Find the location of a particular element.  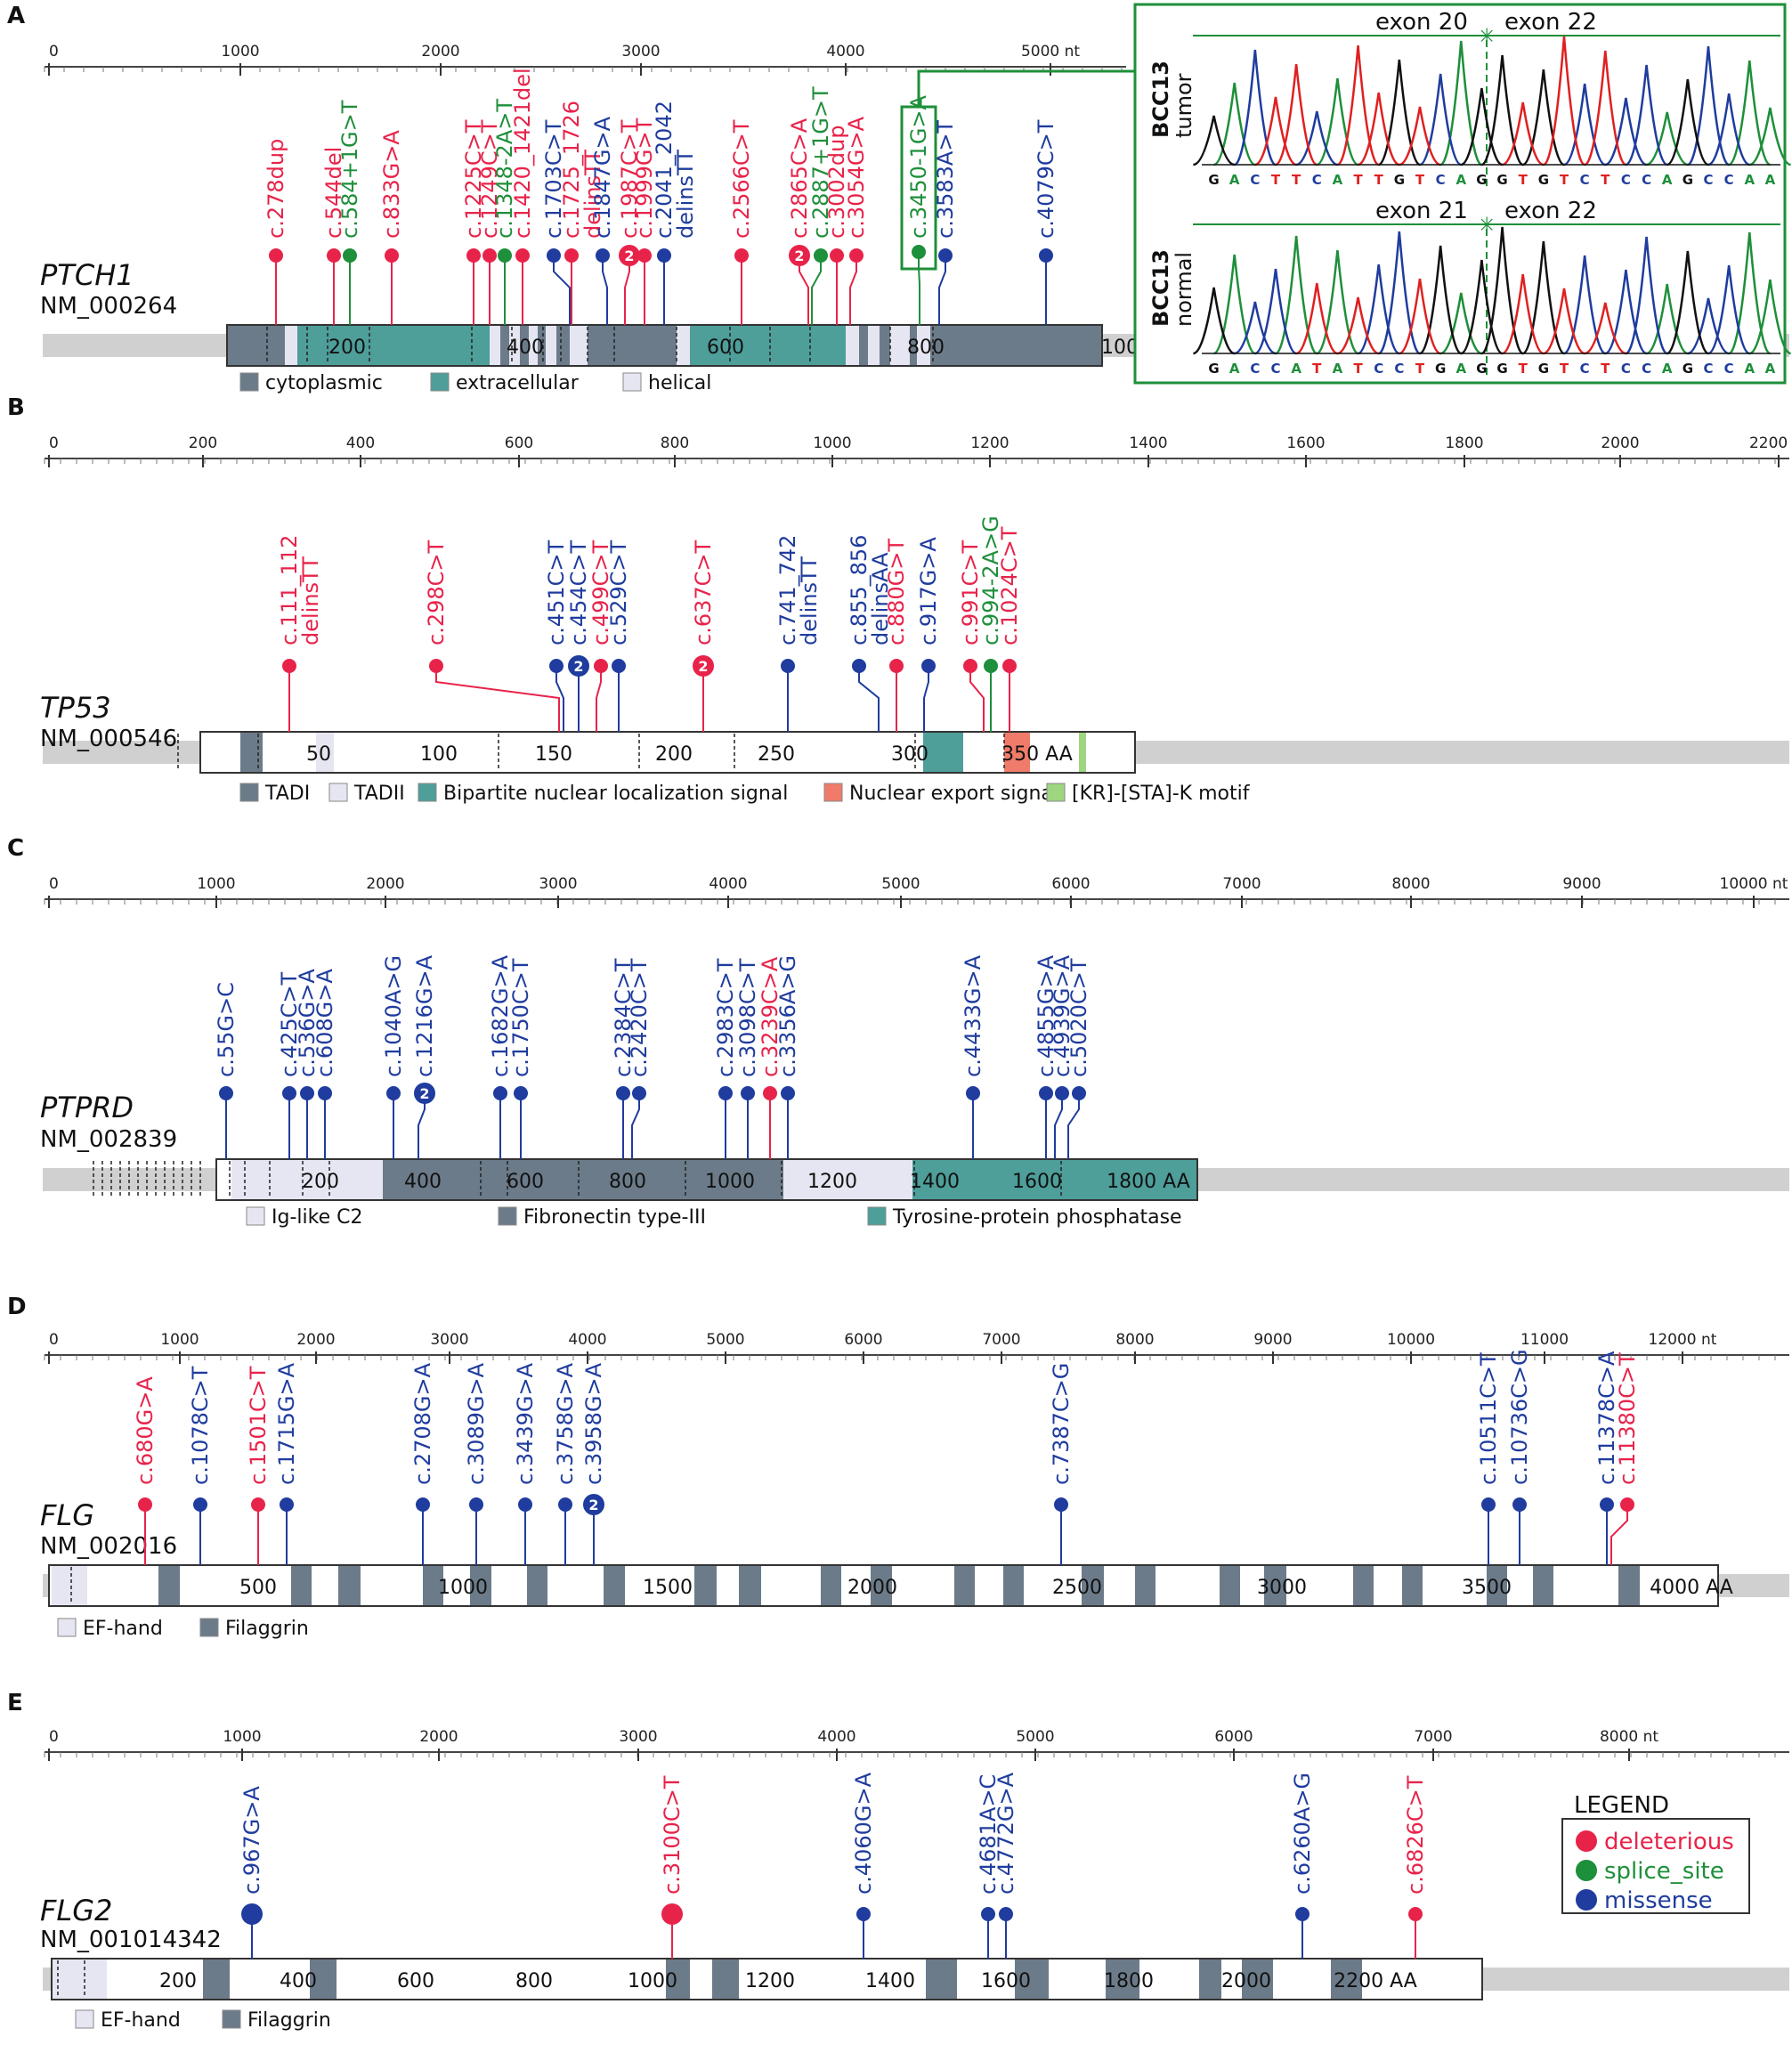

protein-tick-label: 1400 is located at coordinates (890, 1981).